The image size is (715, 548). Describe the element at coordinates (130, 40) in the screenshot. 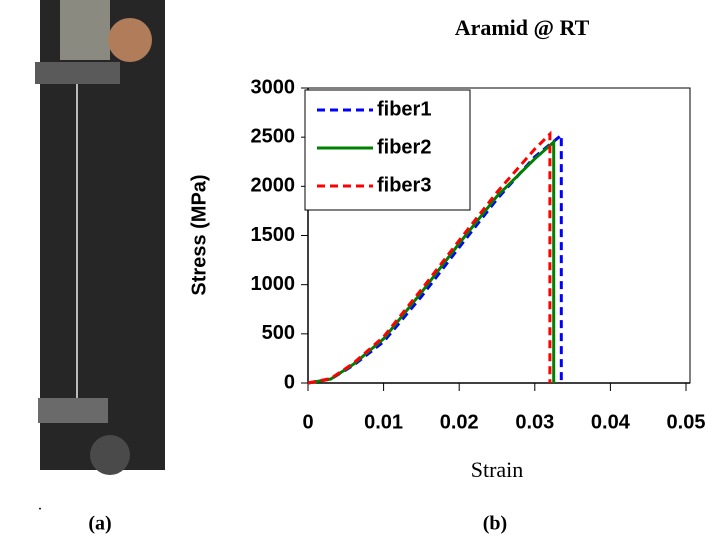

I see `upper-pulley` at that location.